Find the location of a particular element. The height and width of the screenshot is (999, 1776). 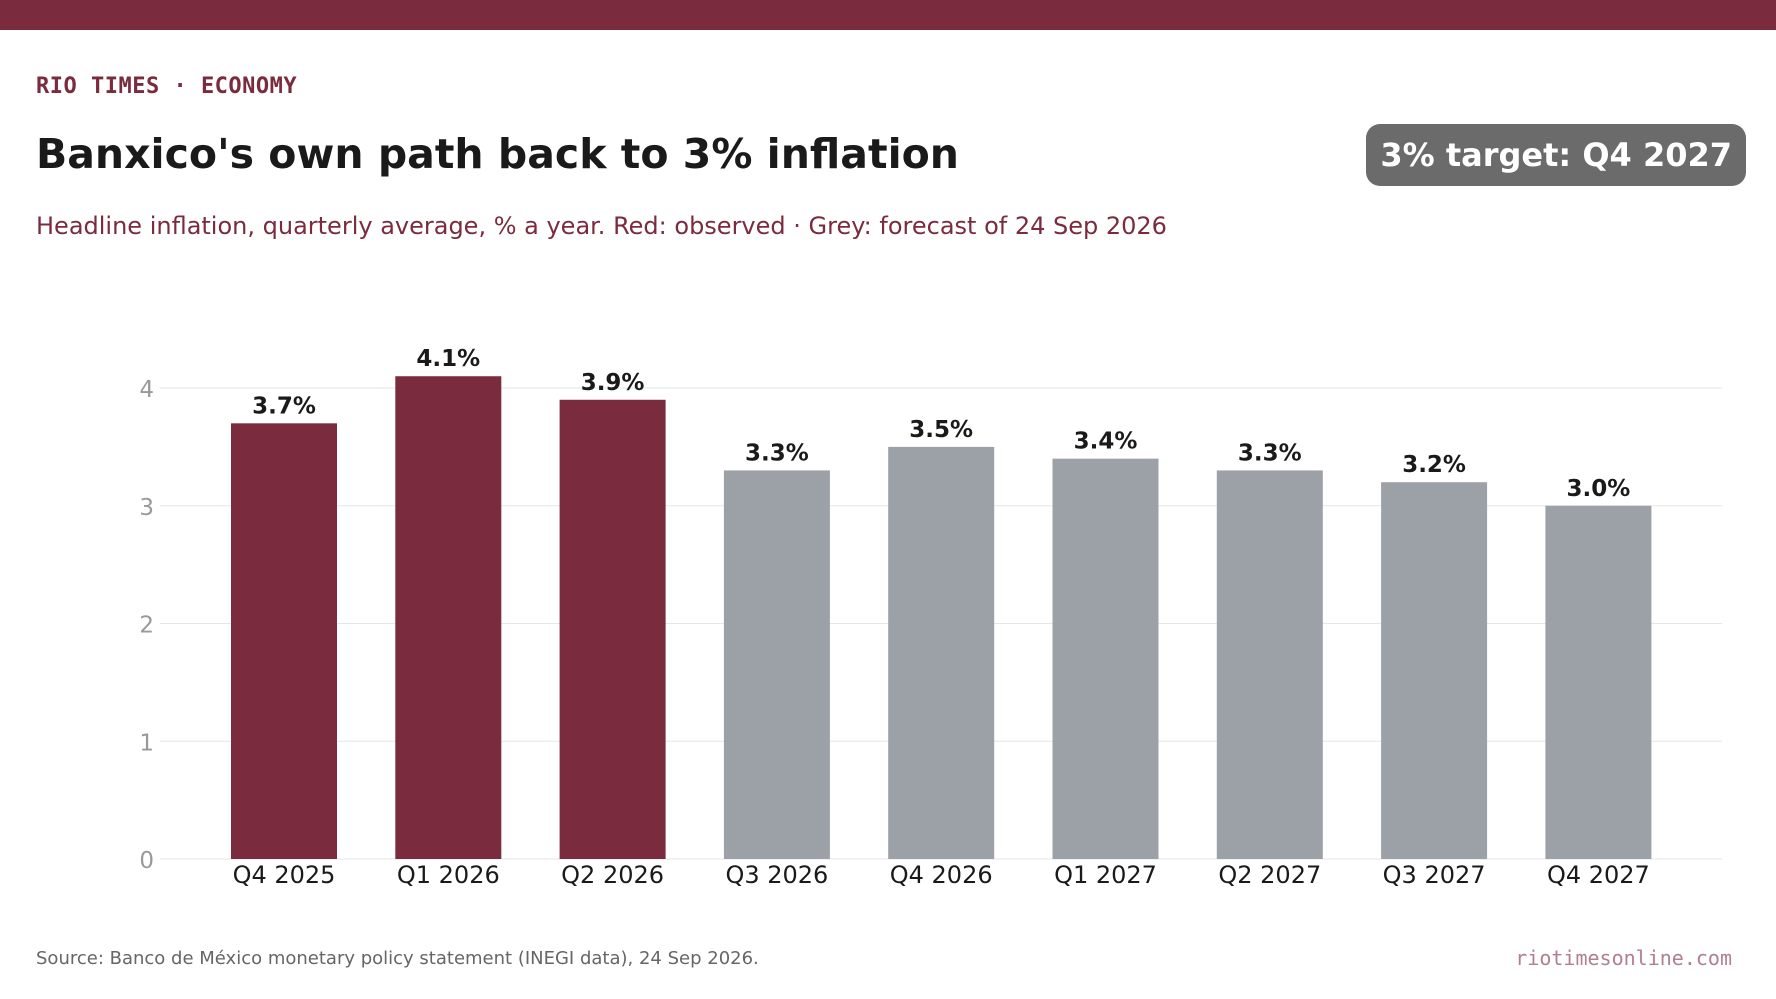

data-label: 3.5% is located at coordinates (941, 430).